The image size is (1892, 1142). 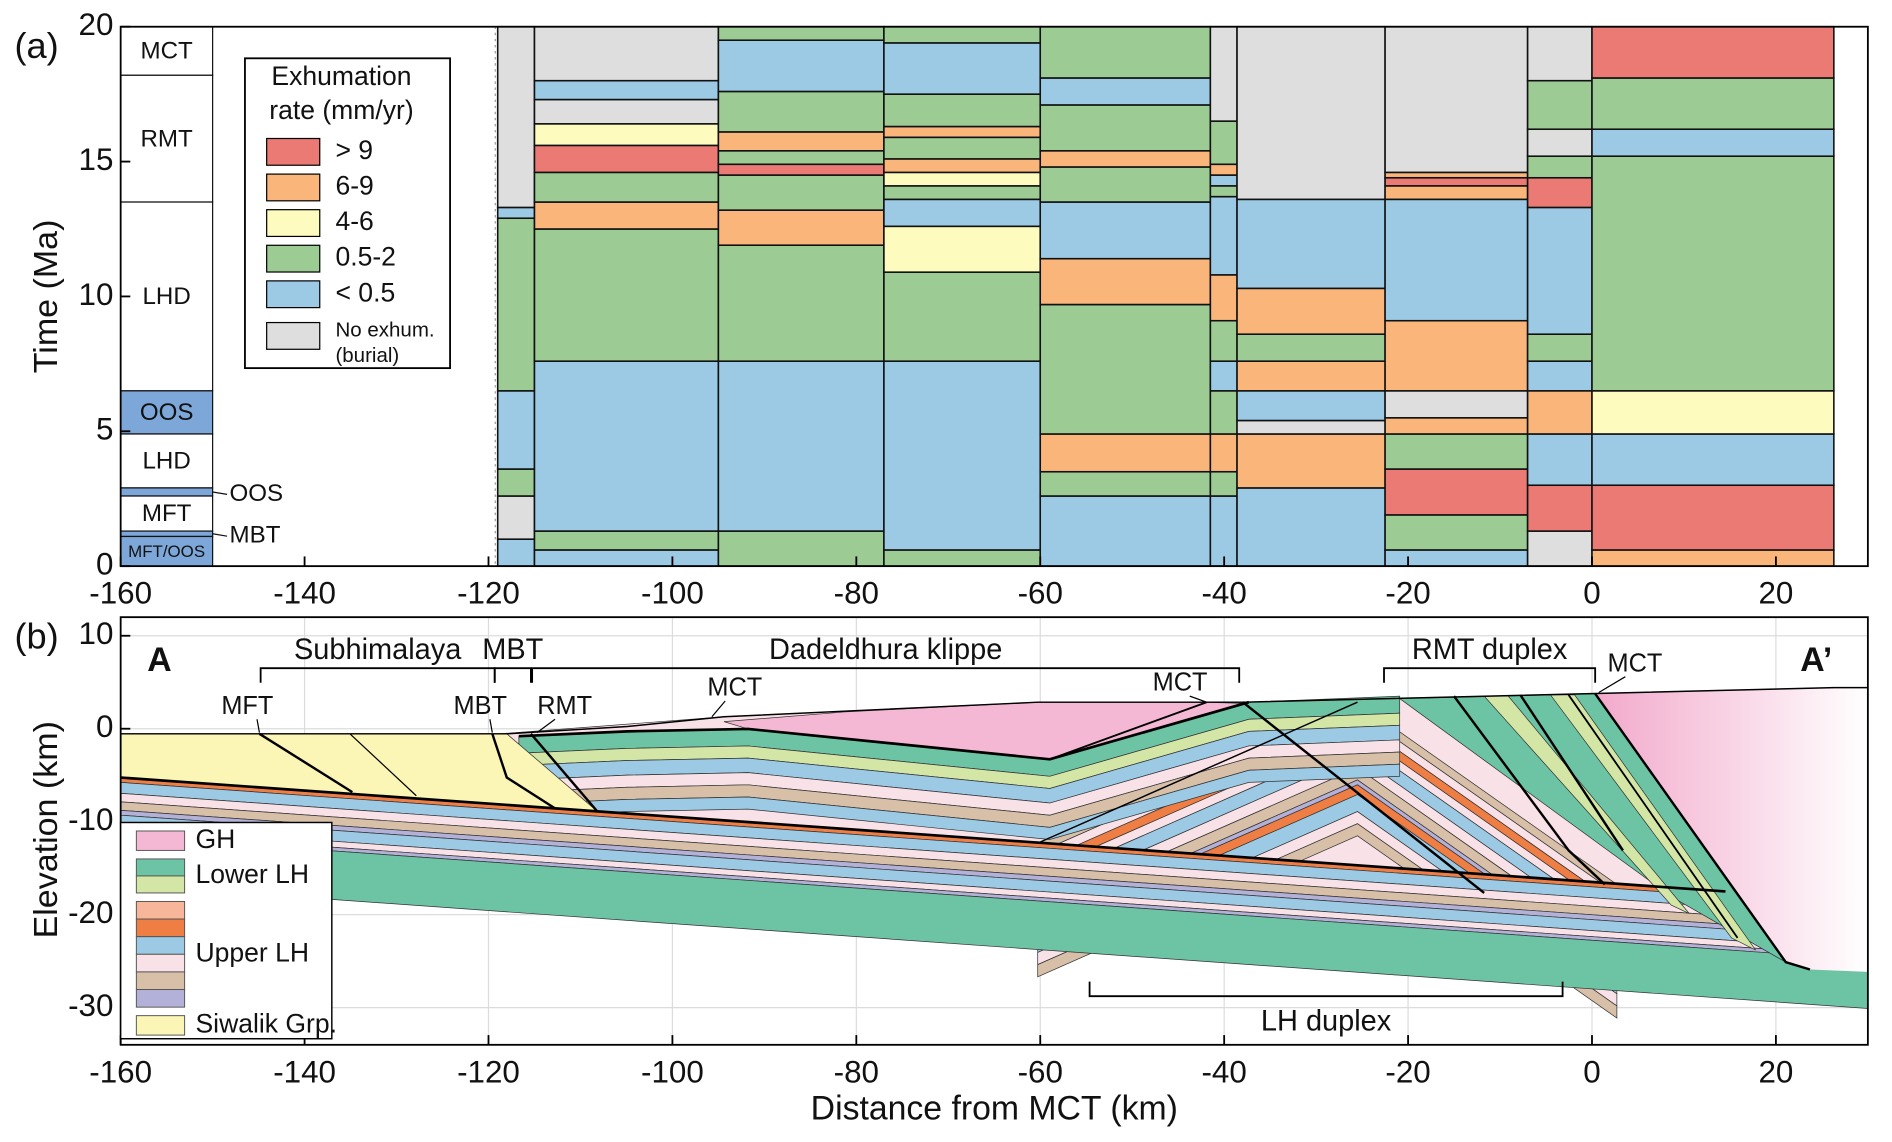 I want to click on y-tick-label: 5, so click(x=104, y=429).